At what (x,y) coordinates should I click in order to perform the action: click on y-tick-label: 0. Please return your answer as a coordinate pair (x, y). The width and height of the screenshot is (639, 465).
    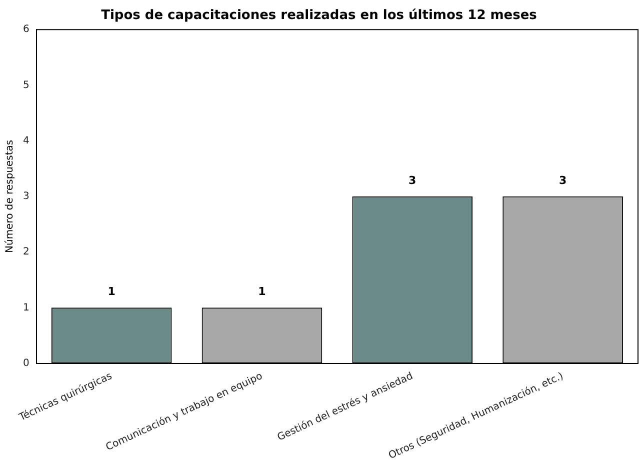
    Looking at the image, I should click on (26, 363).